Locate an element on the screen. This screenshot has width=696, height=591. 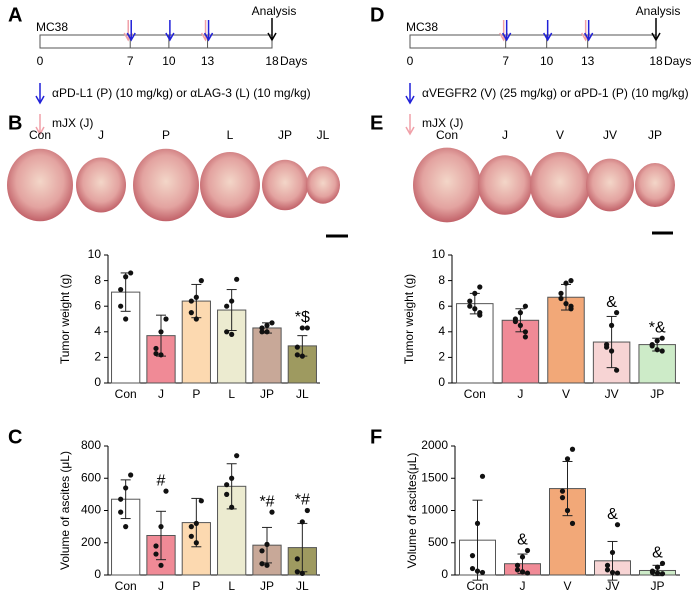
day-label: 18 is located at coordinates (272, 61).